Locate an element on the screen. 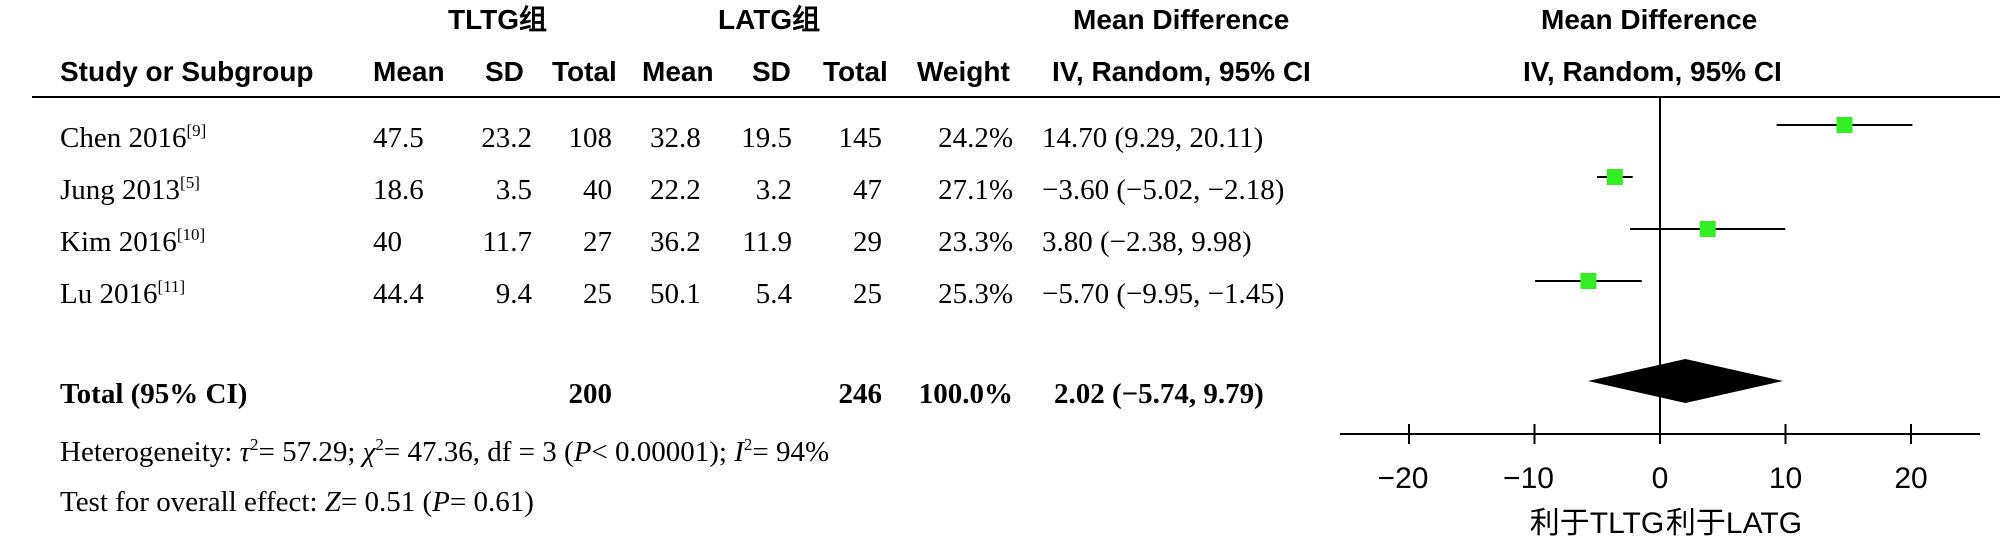 Image resolution: width=2008 pixels, height=538 pixels. total-weight: 100.0% is located at coordinates (965, 394).